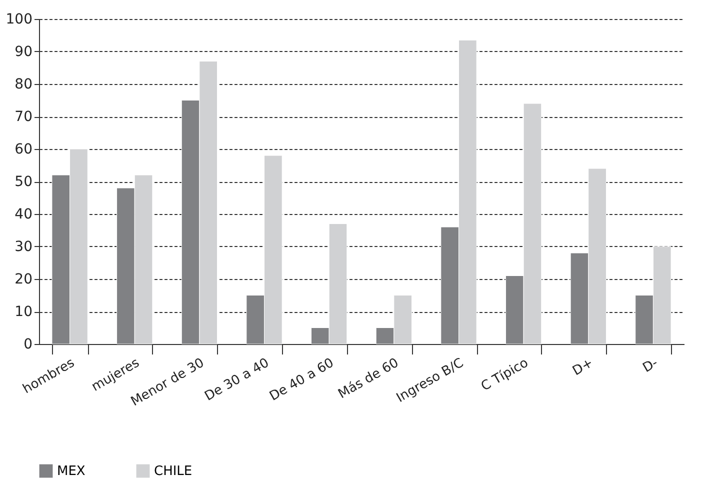 This screenshot has height=493, width=713. I want to click on x-tick-label: D-, so click(650, 365).